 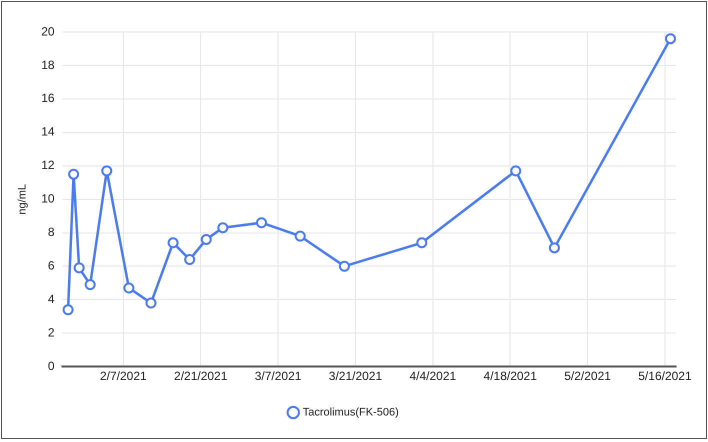 What do you see at coordinates (22, 199) in the screenshot?
I see `y-axis-title: ng/mL` at bounding box center [22, 199].